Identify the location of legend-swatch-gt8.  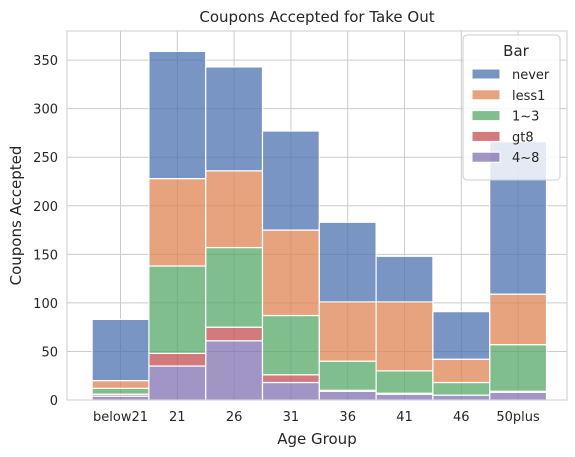
(486, 136).